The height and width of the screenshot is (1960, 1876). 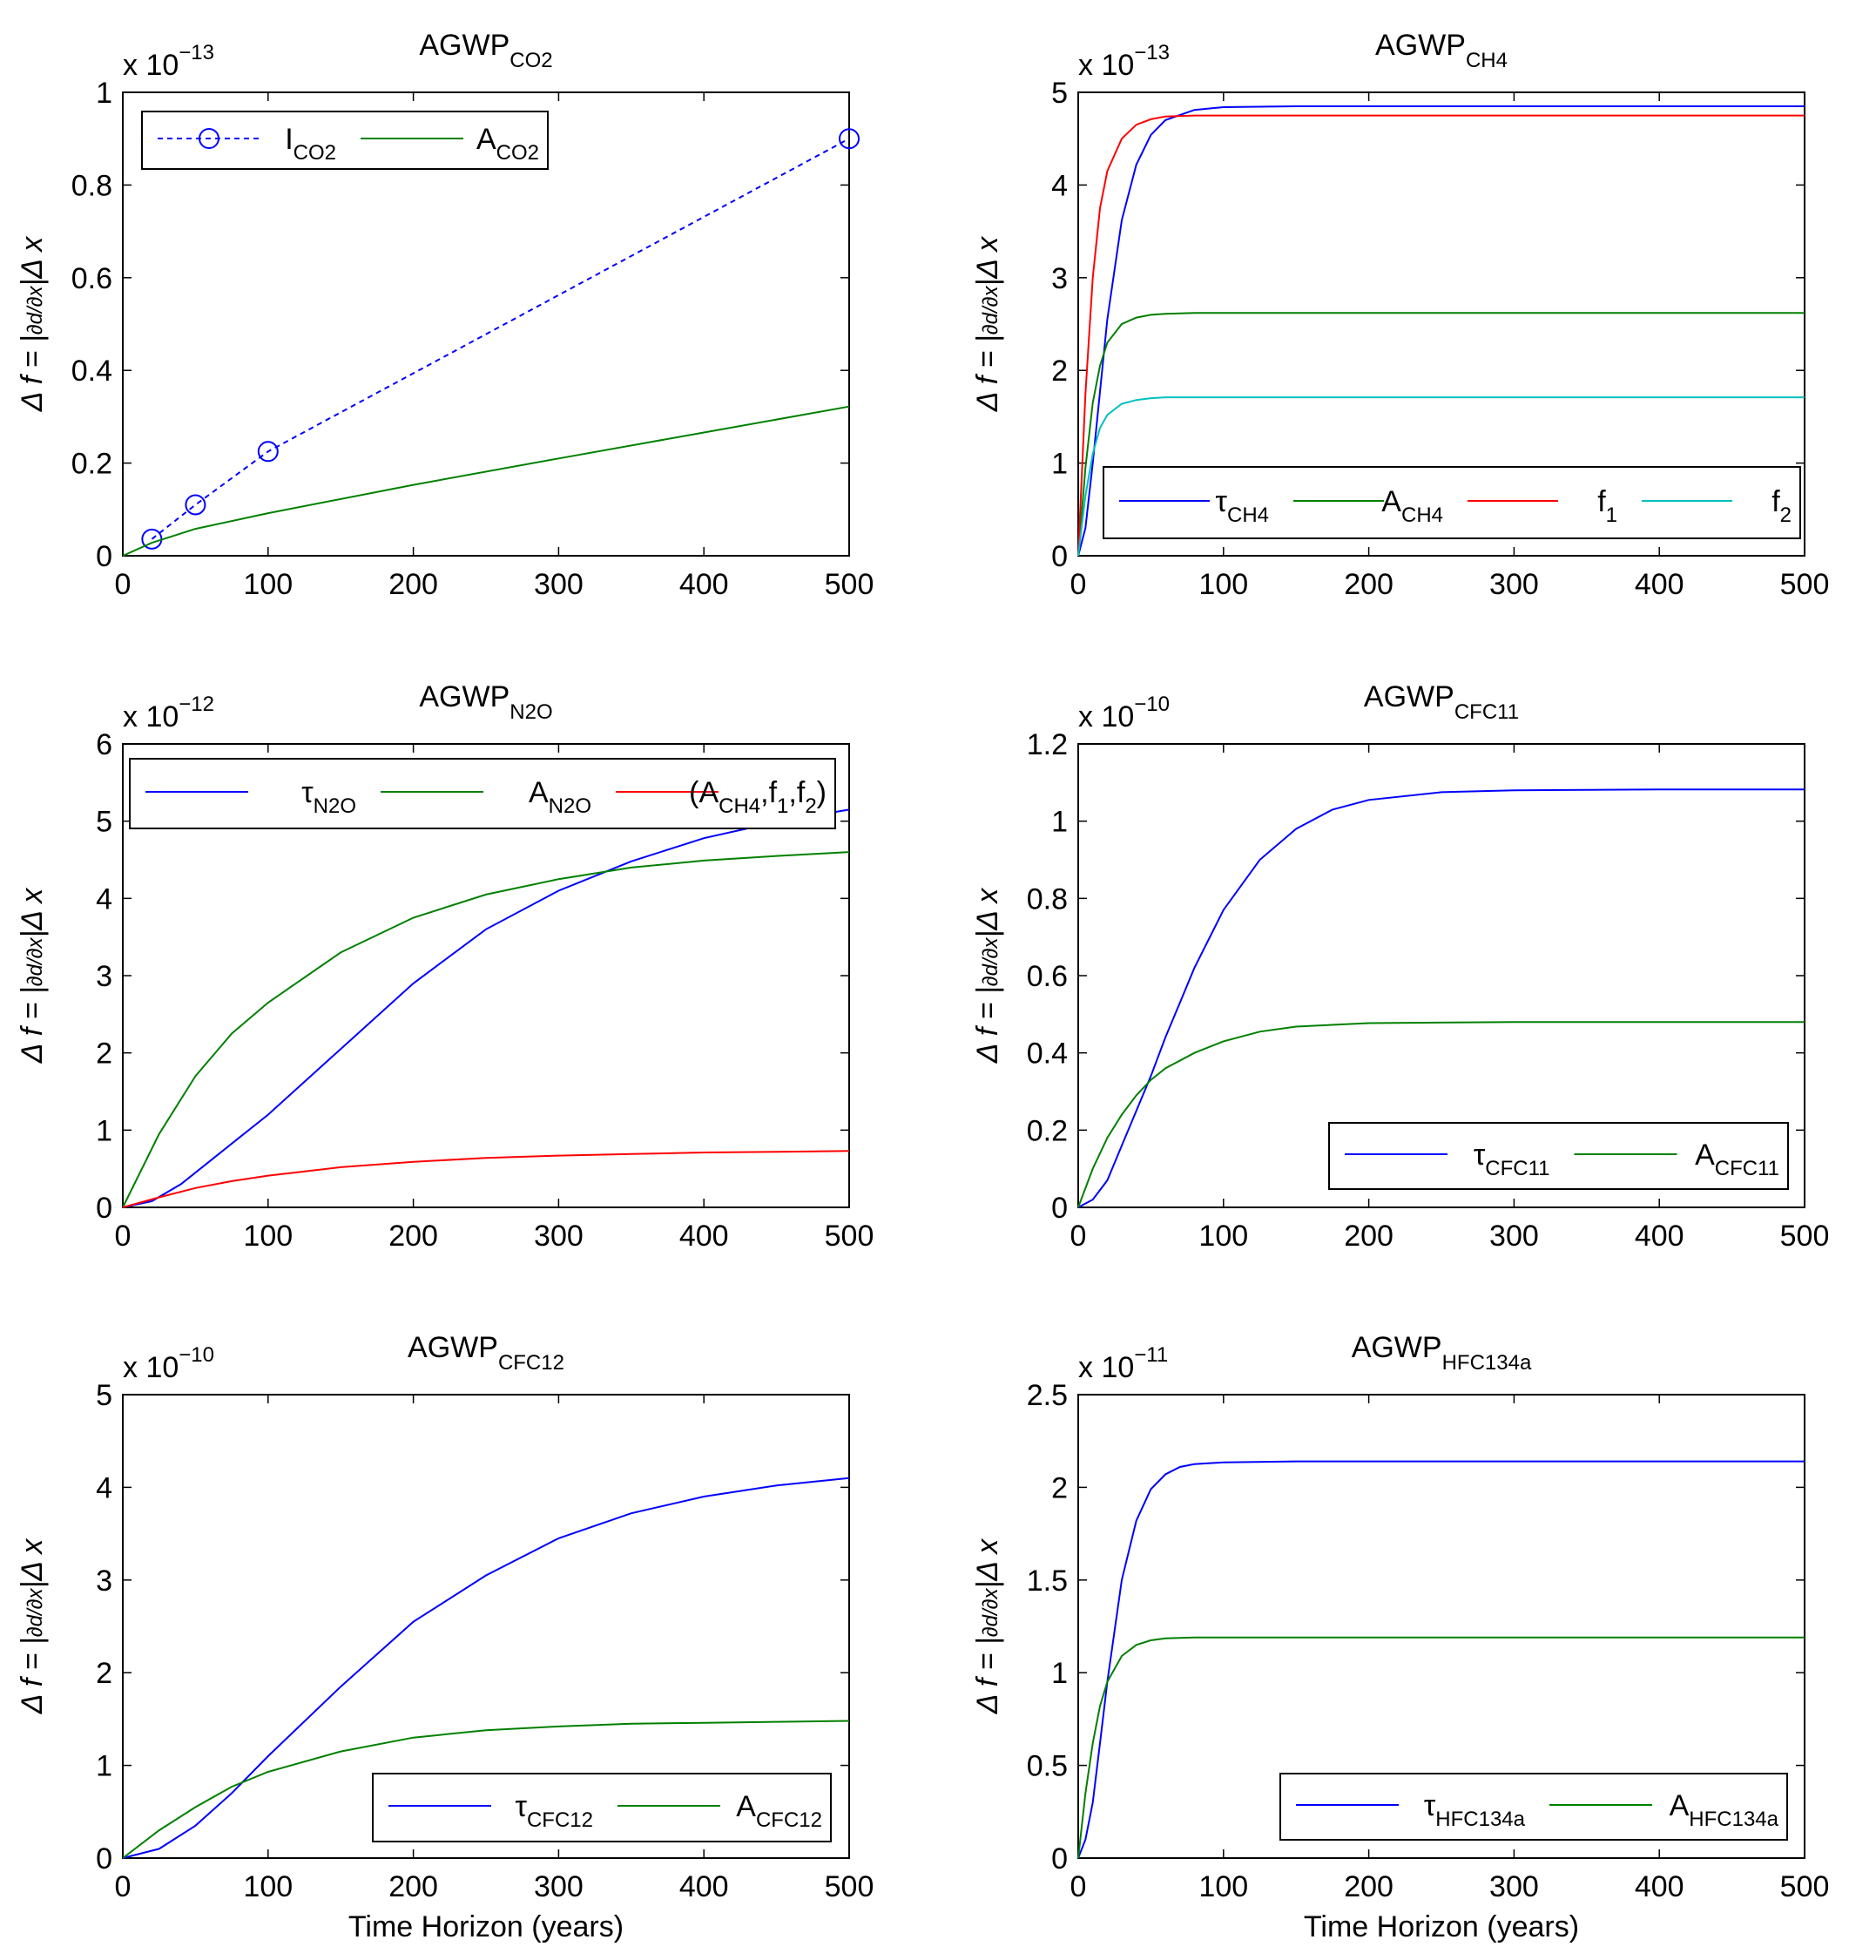 What do you see at coordinates (104, 744) in the screenshot?
I see `y-tick-label: 6` at bounding box center [104, 744].